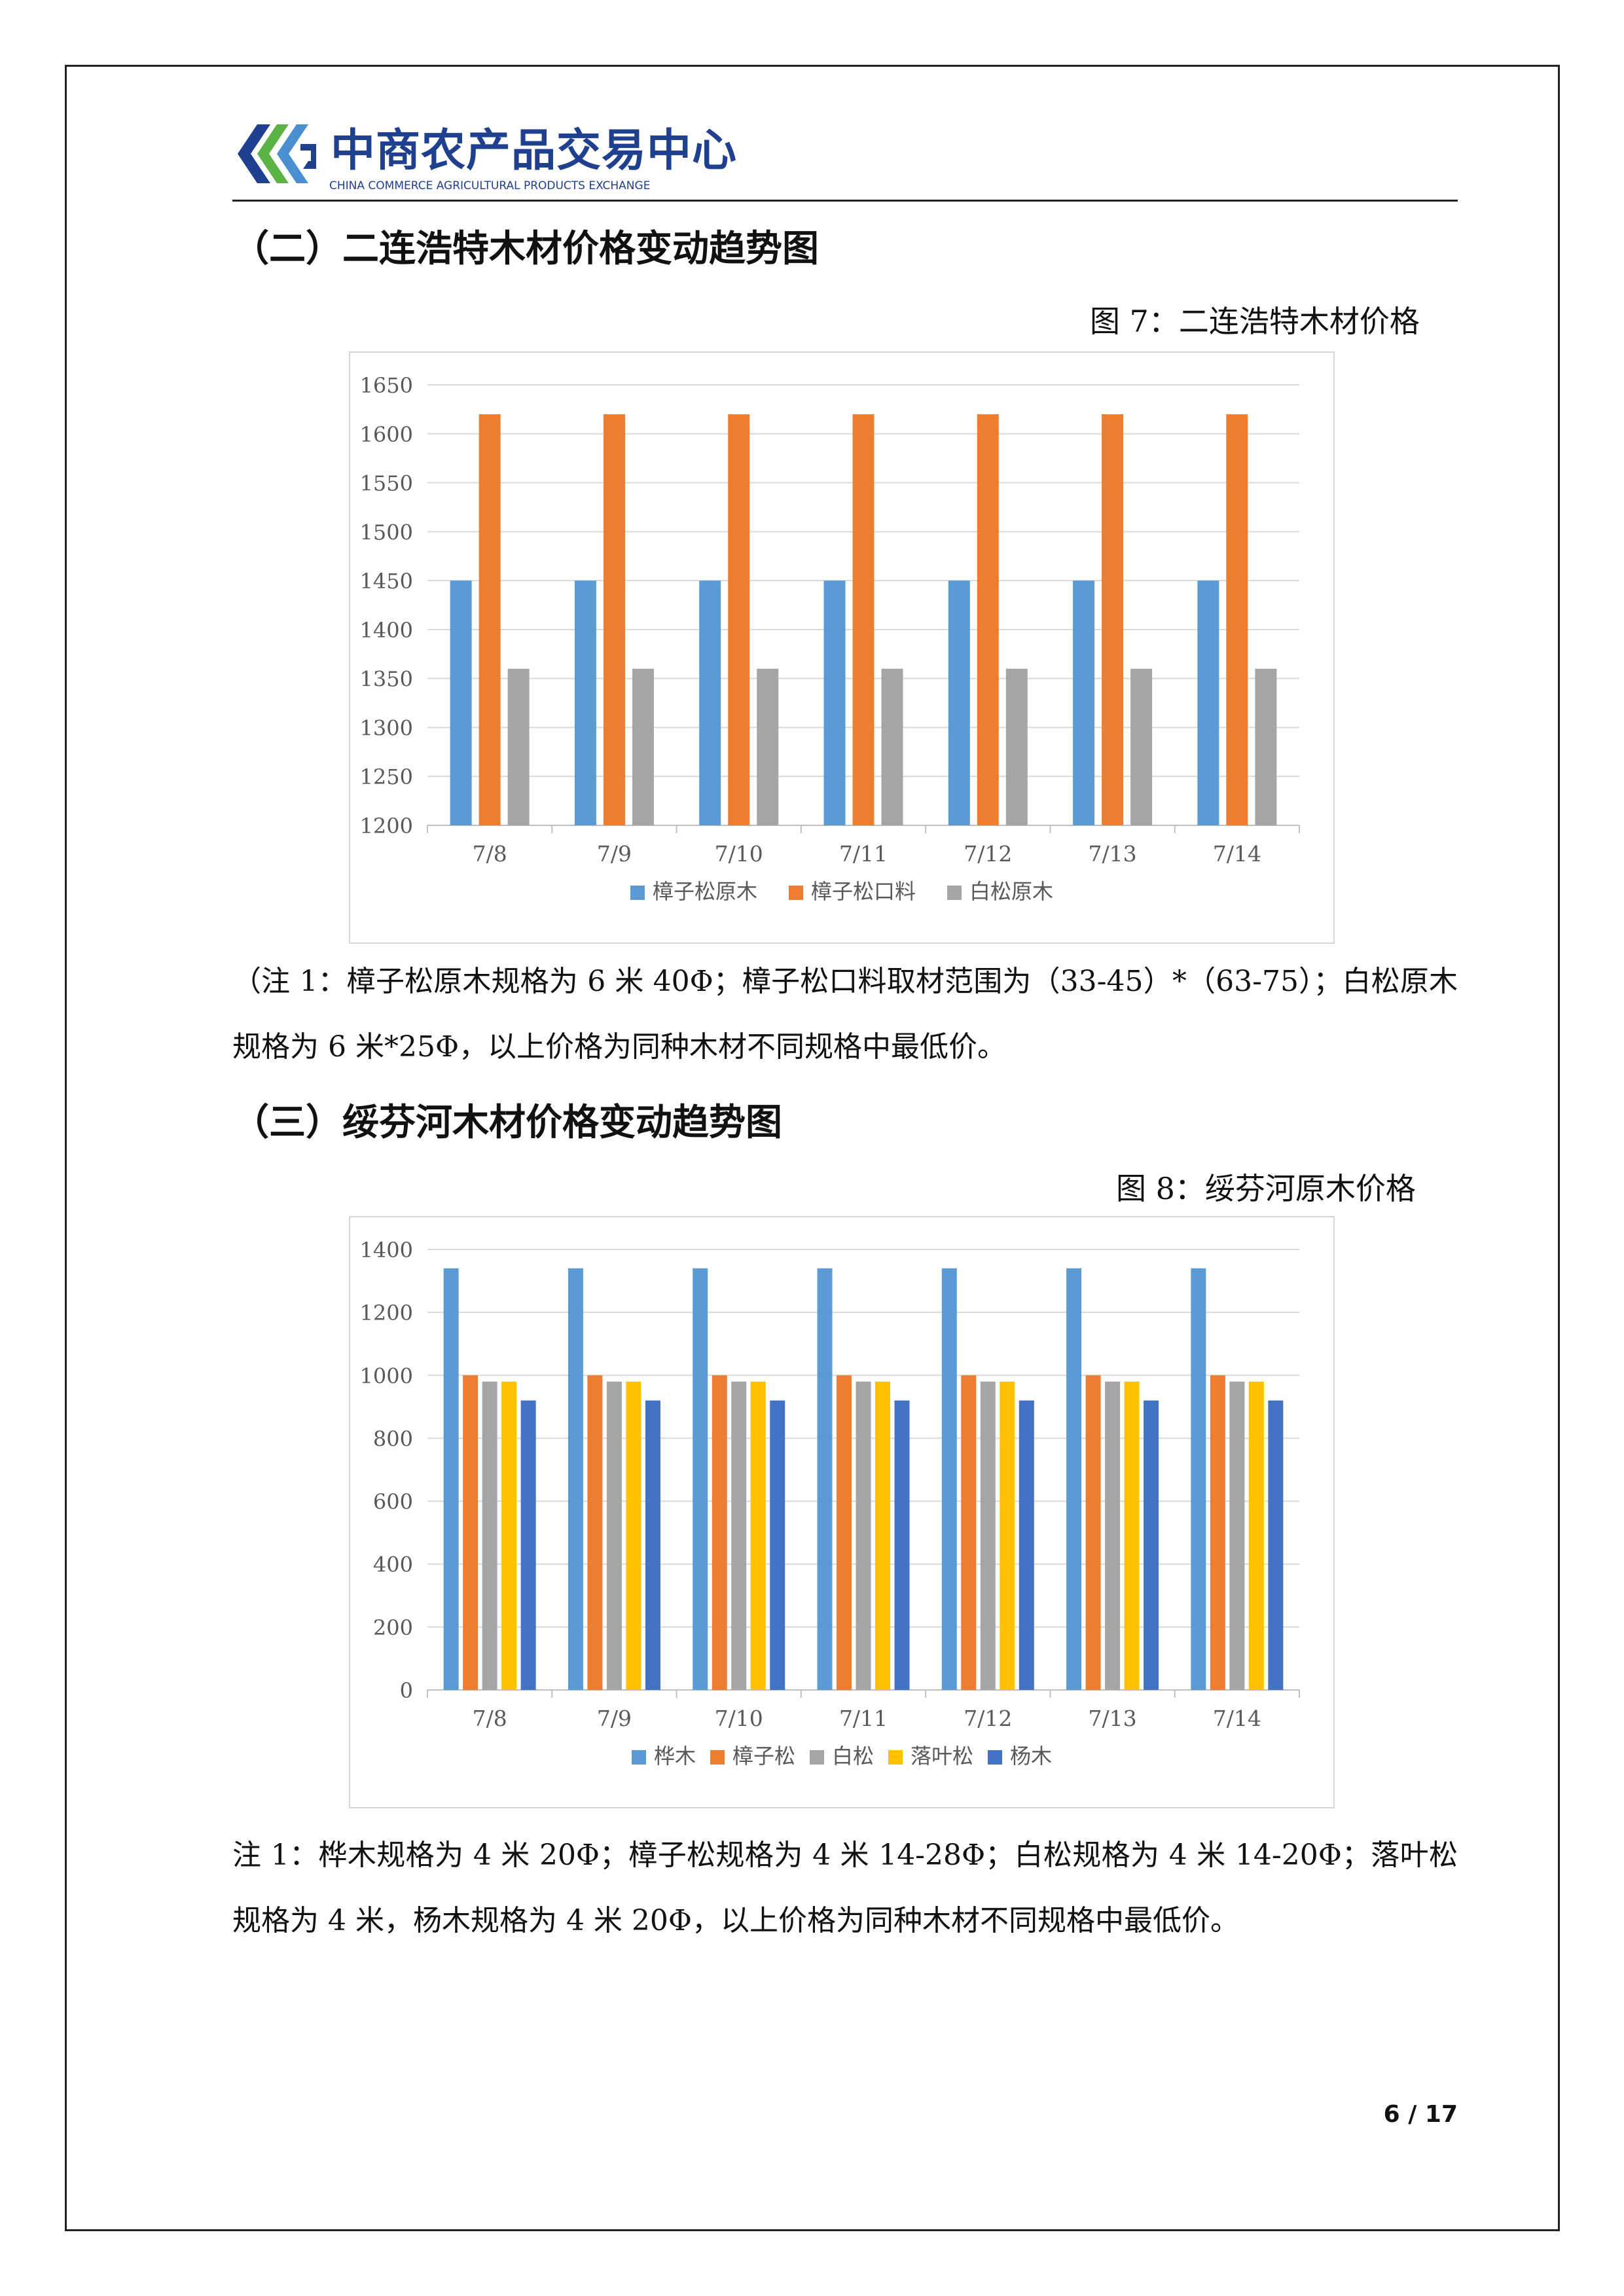  What do you see at coordinates (1237, 1718) in the screenshot?
I see `x-tick-label: 7/14` at bounding box center [1237, 1718].